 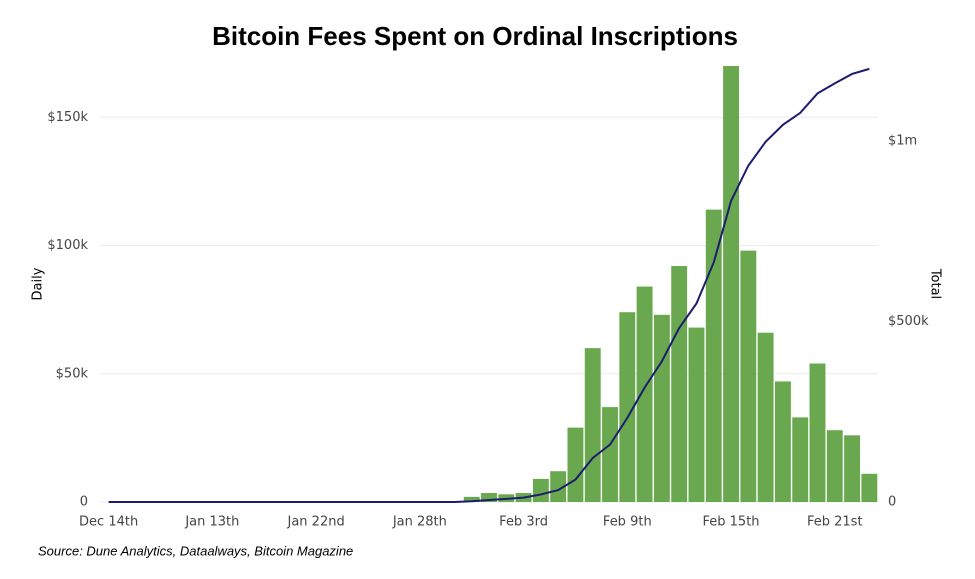 I want to click on y-tick-label: 0, so click(x=84, y=502).